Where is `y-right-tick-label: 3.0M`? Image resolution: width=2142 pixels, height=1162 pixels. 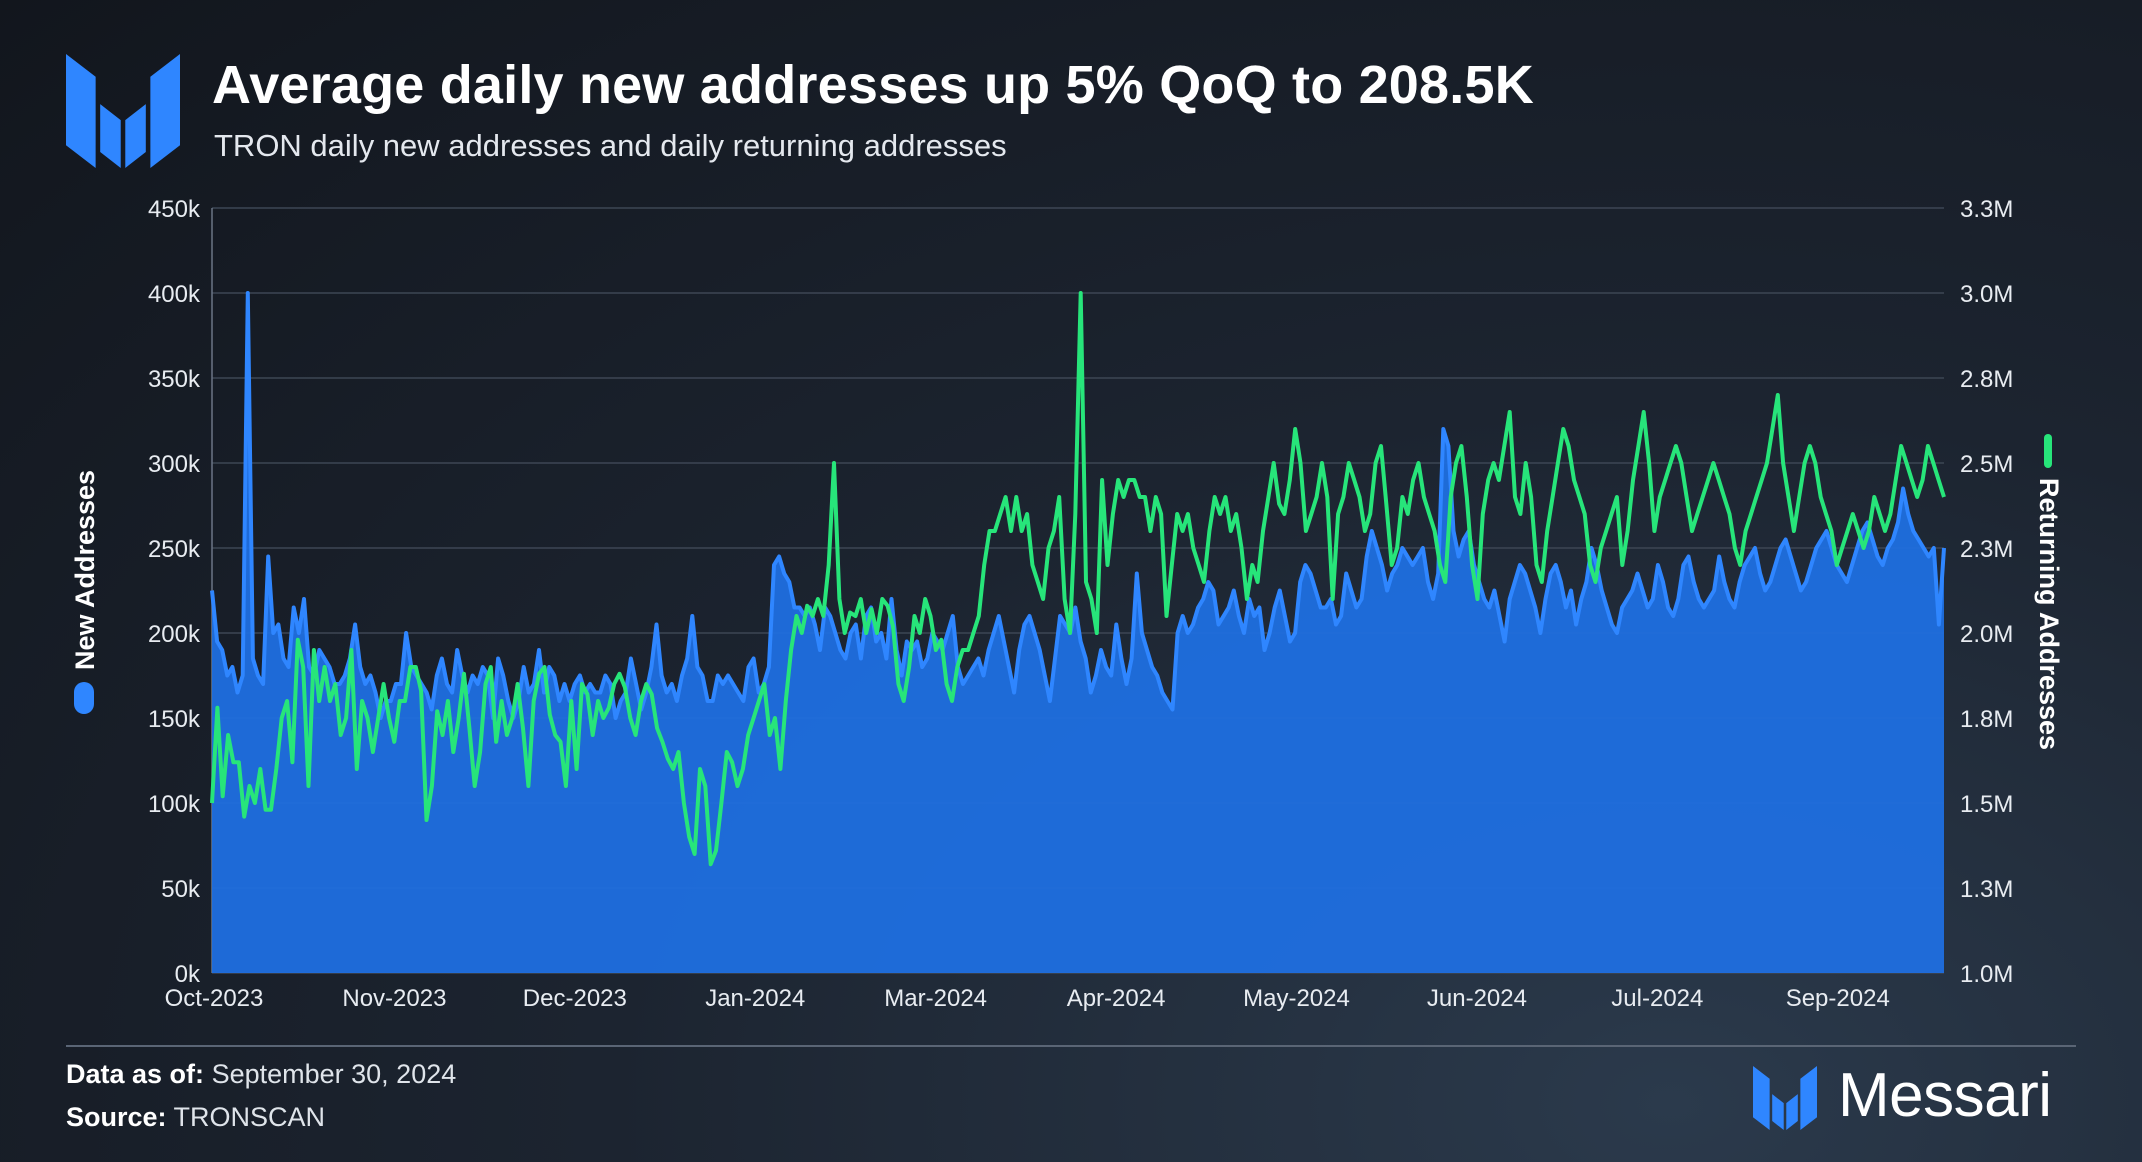
y-right-tick-label: 3.0M is located at coordinates (1986, 294).